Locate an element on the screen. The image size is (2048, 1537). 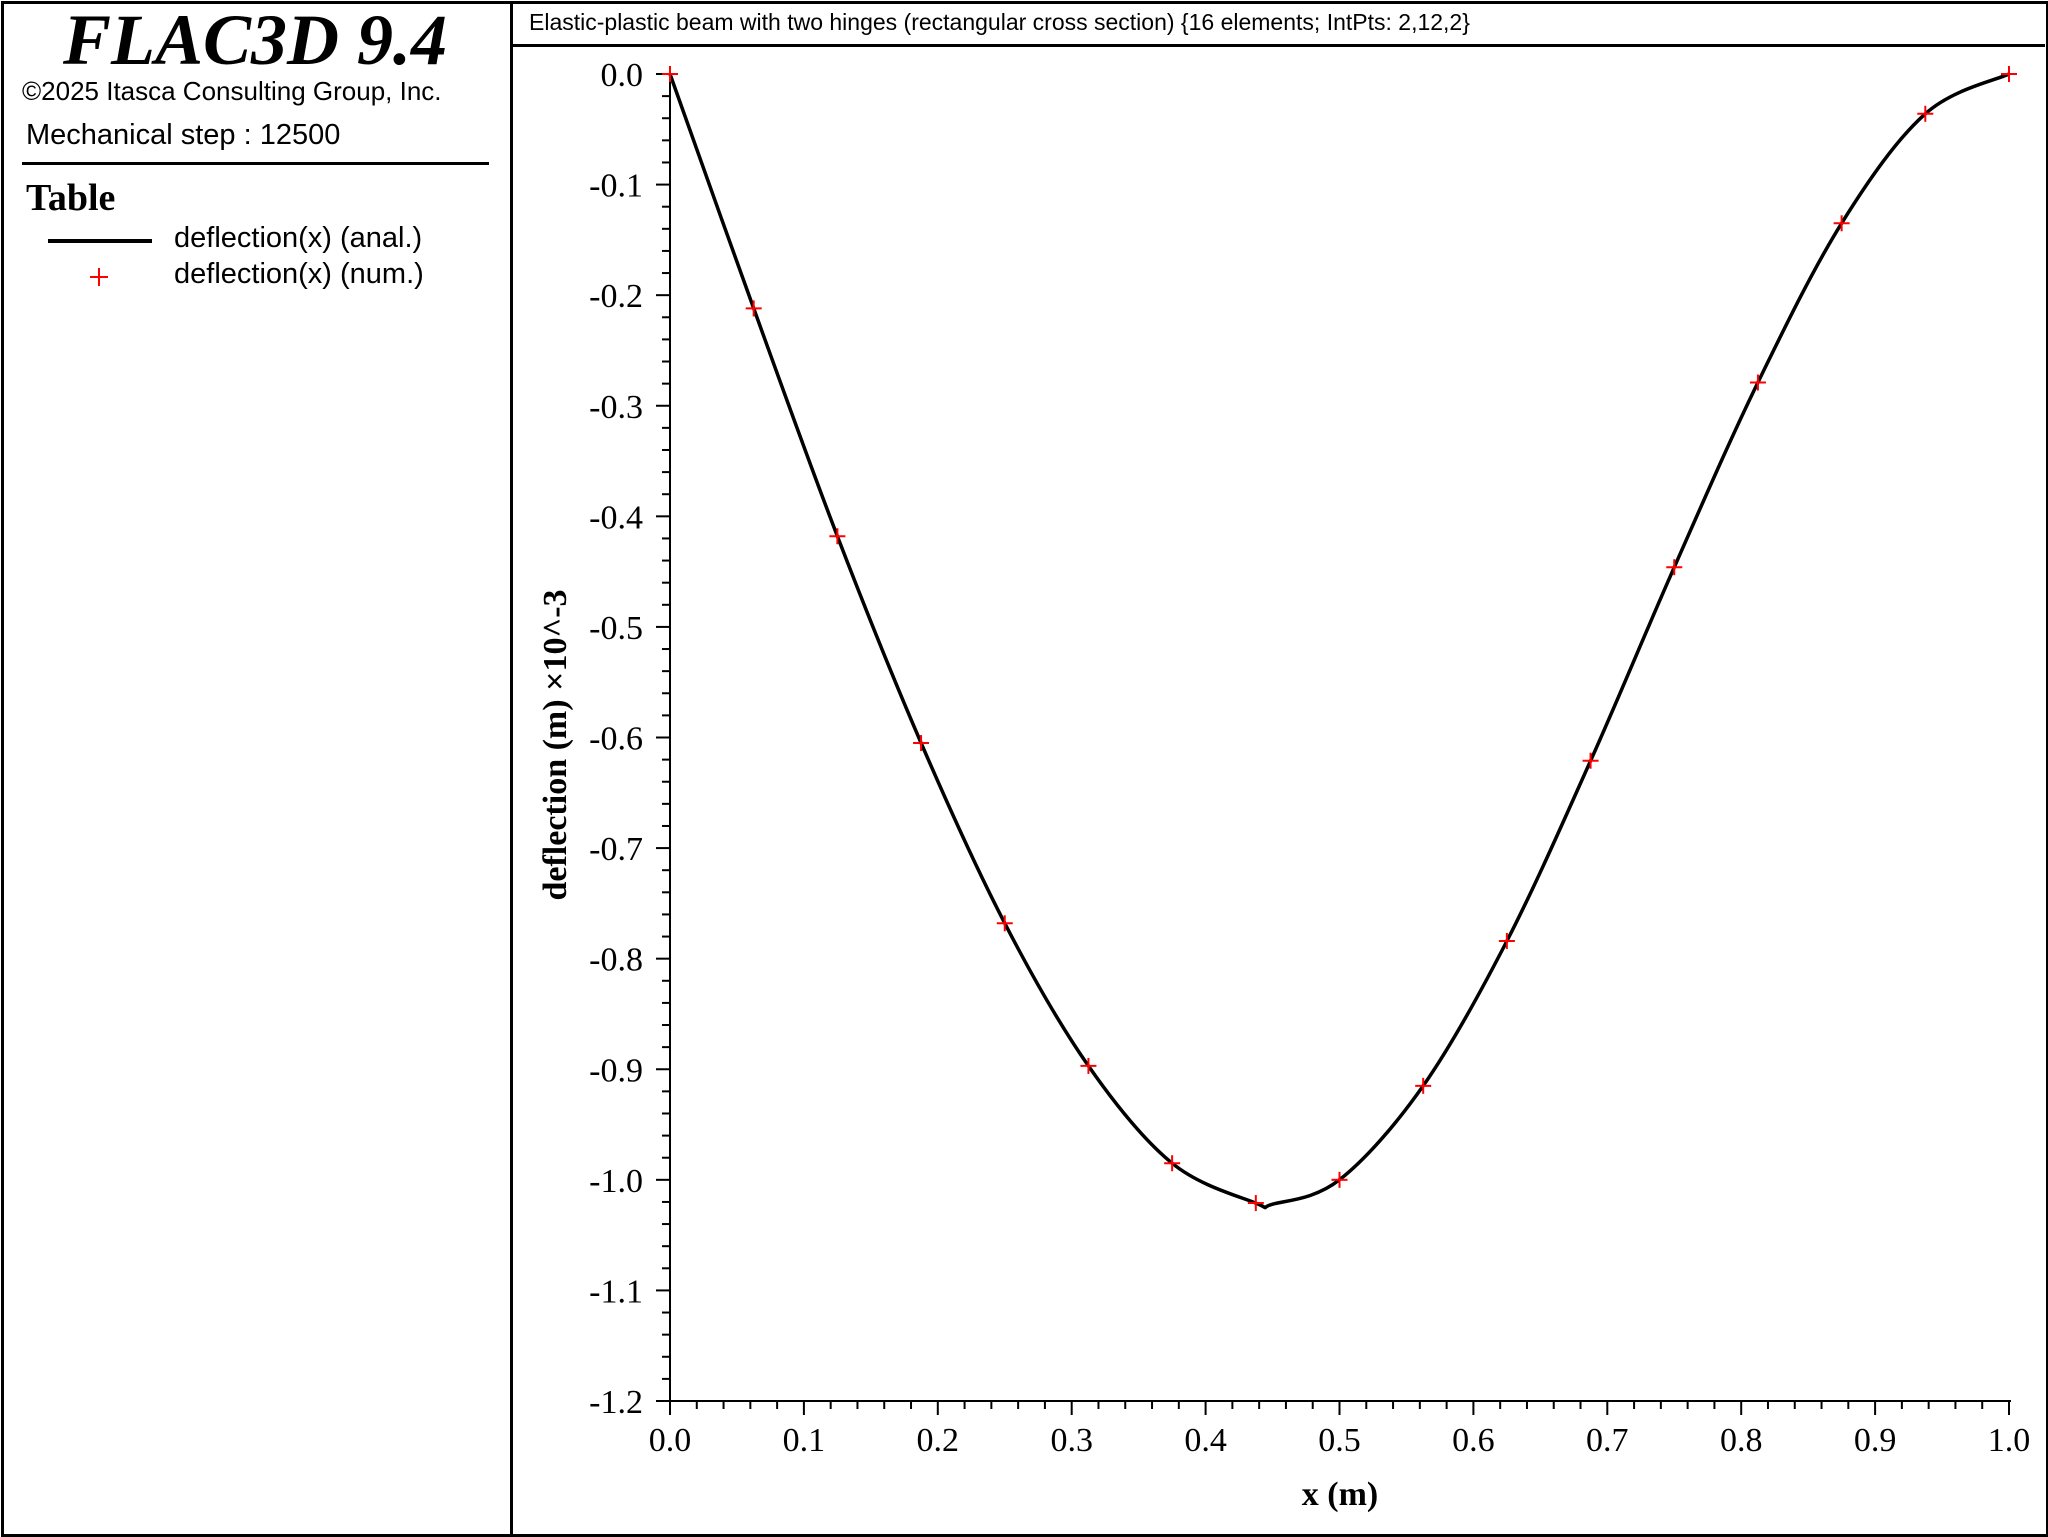
x-axis-ticks: 0.0 0.1 0.2 0.3 0.4 0.5 0.6 0.7 0.8 0.9 1.0 is located at coordinates (1340, 1430).